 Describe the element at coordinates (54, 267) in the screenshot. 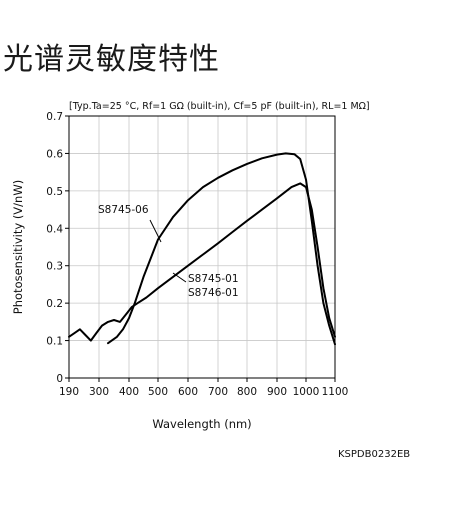

I see `y-tick-label: 0.3` at that location.